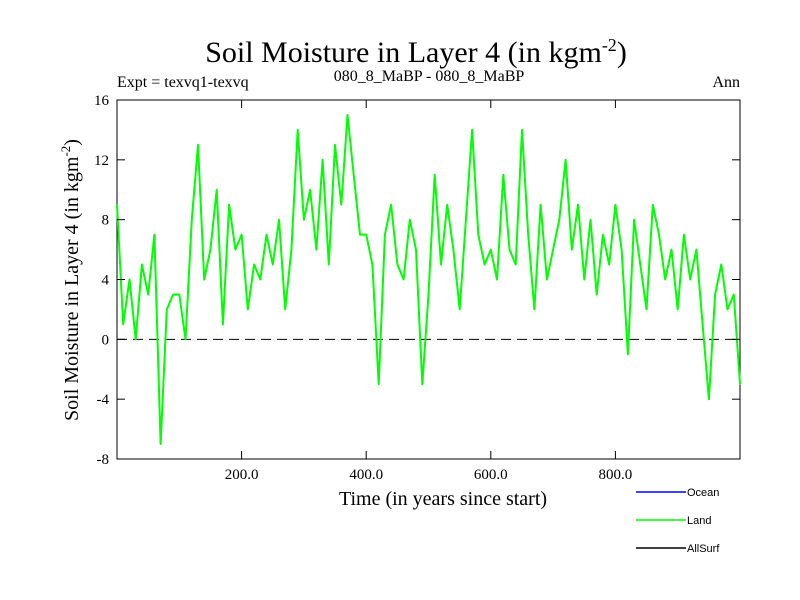  What do you see at coordinates (72, 288) in the screenshot?
I see `y-axis-label-main: Soil Moisture in Layer 4 (in kgm` at bounding box center [72, 288].